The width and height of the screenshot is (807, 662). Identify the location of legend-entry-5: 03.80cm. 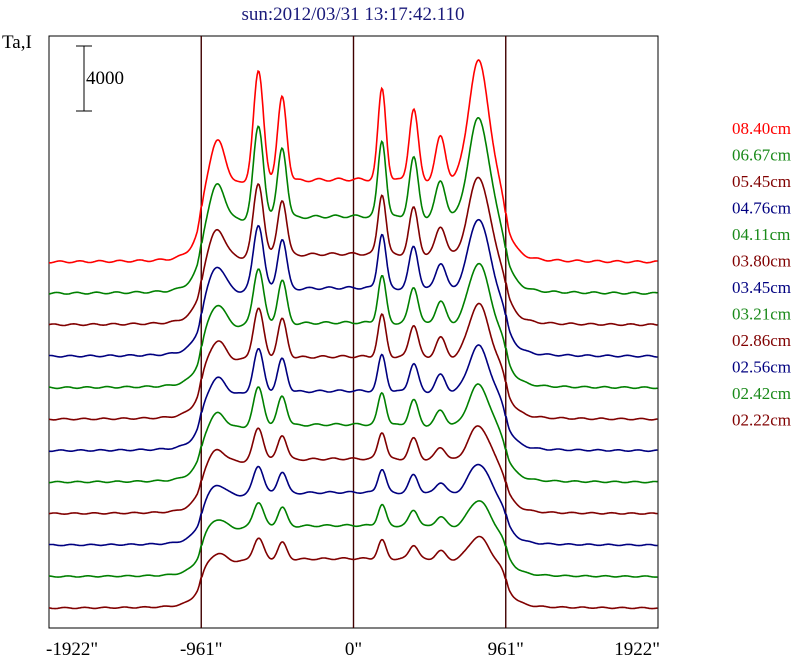
(761, 261).